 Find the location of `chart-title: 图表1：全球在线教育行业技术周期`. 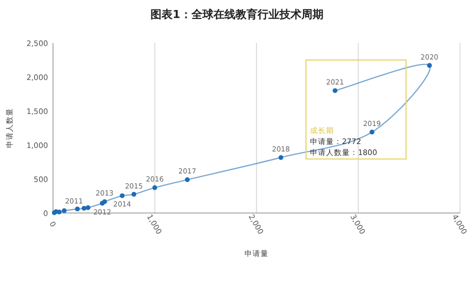

chart-title: 图表1：全球在线教育行业技术周期 is located at coordinates (237, 14).